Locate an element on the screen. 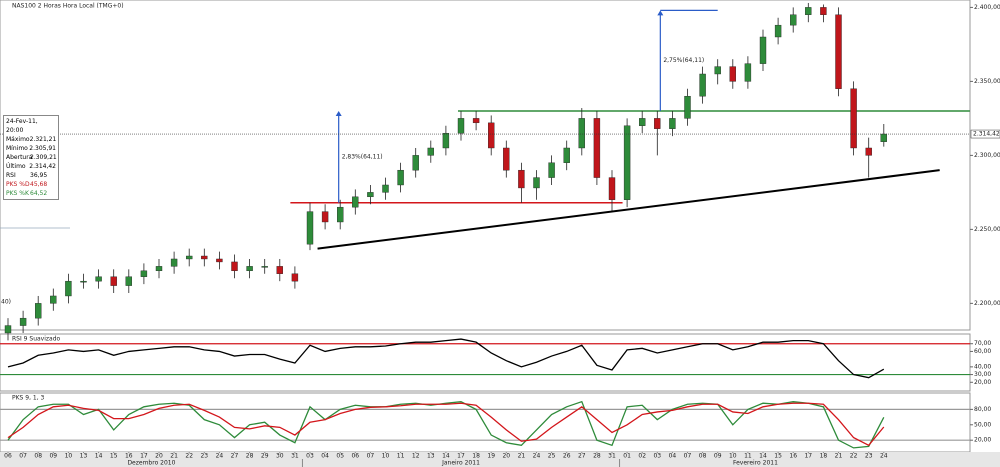 Image resolution: width=1000 pixels, height=467 pixels. info-value: 2.309,21 is located at coordinates (43, 157).